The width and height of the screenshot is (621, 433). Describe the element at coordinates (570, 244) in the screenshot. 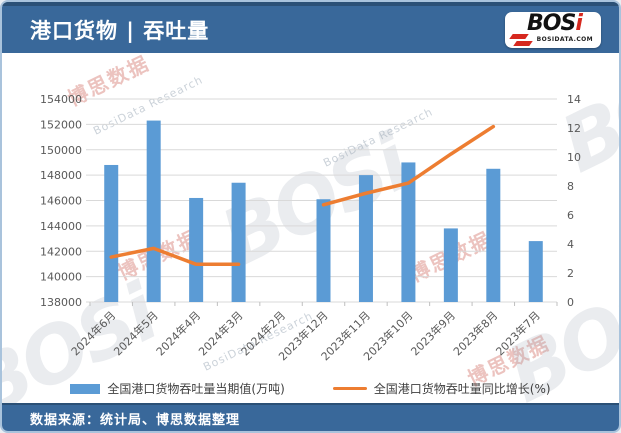

I see `svg-text: 4` at that location.